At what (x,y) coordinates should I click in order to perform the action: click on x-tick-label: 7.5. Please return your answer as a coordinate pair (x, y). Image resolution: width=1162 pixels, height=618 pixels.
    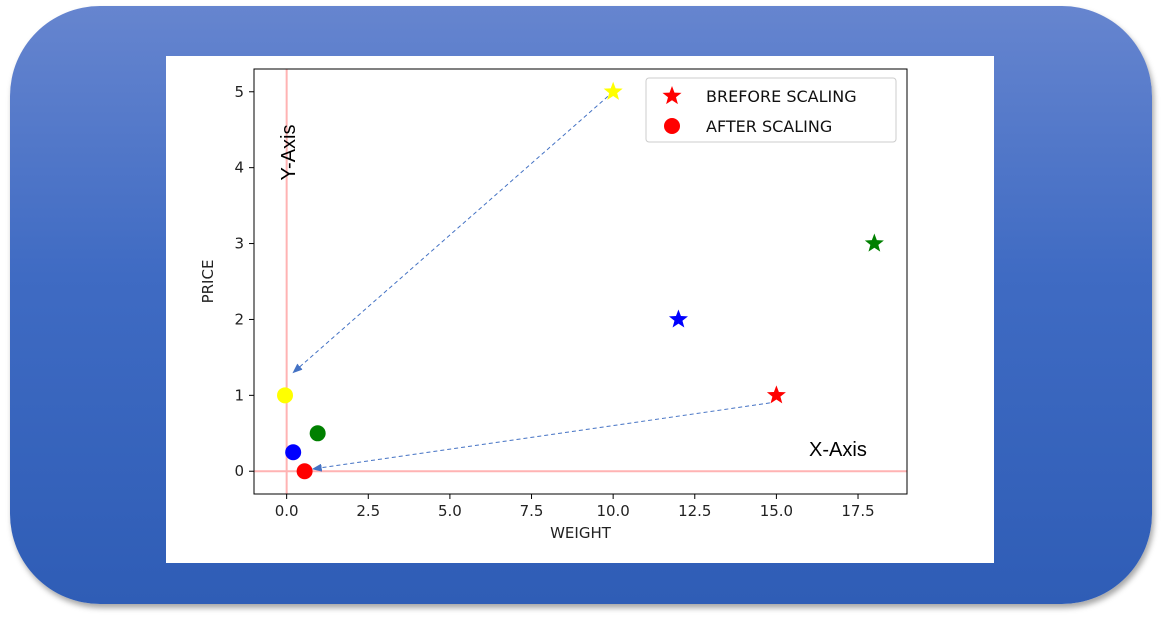
    Looking at the image, I should click on (532, 511).